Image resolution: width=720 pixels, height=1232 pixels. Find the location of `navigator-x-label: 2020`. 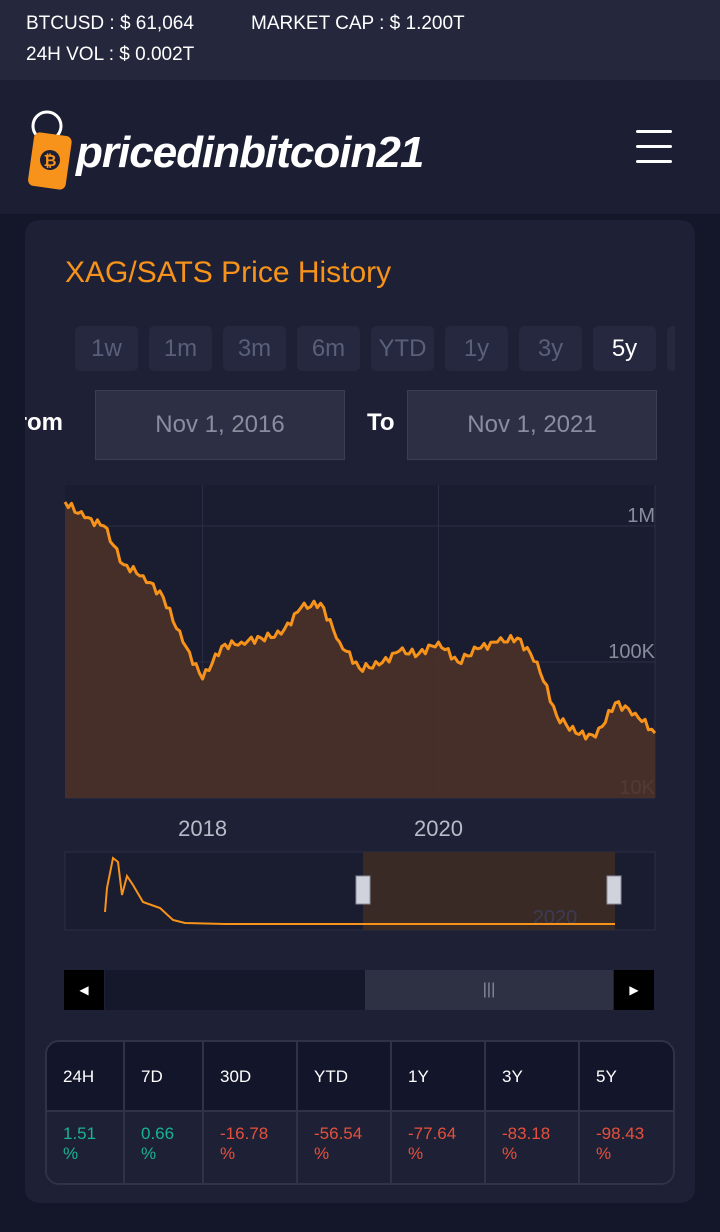

navigator-x-label: 2020 is located at coordinates (555, 918).